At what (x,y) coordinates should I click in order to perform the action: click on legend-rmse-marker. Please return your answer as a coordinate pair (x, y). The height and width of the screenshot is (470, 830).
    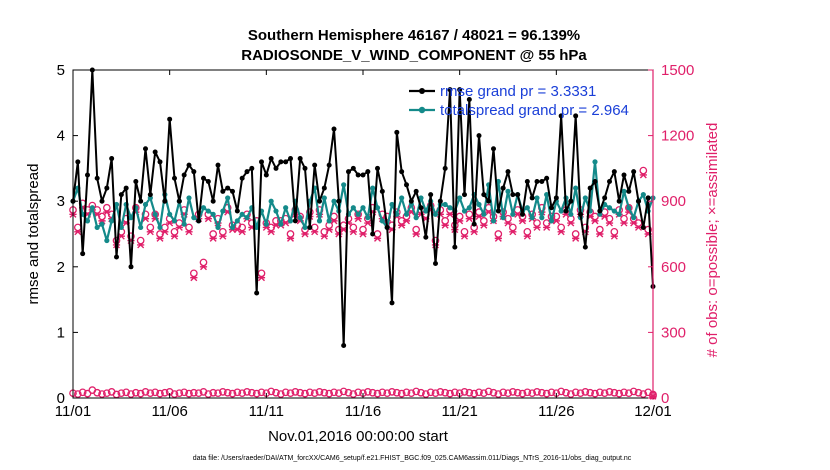
    Looking at the image, I should click on (422, 91).